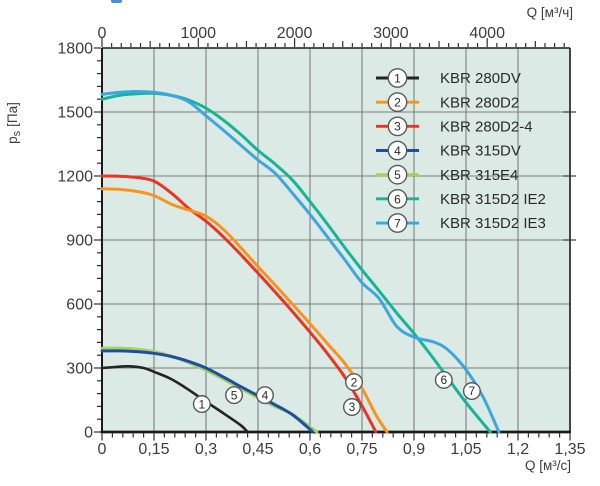 This screenshot has height=486, width=600. Describe the element at coordinates (79, 369) in the screenshot. I see `left-tick-label: 300` at that location.